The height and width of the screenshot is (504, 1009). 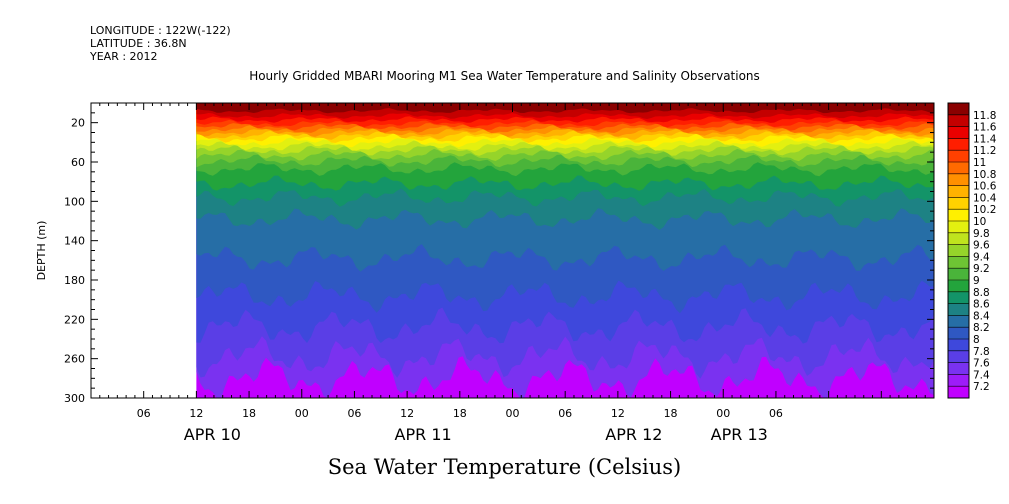 What do you see at coordinates (423, 434) in the screenshot?
I see `date-label: APR 11` at bounding box center [423, 434].